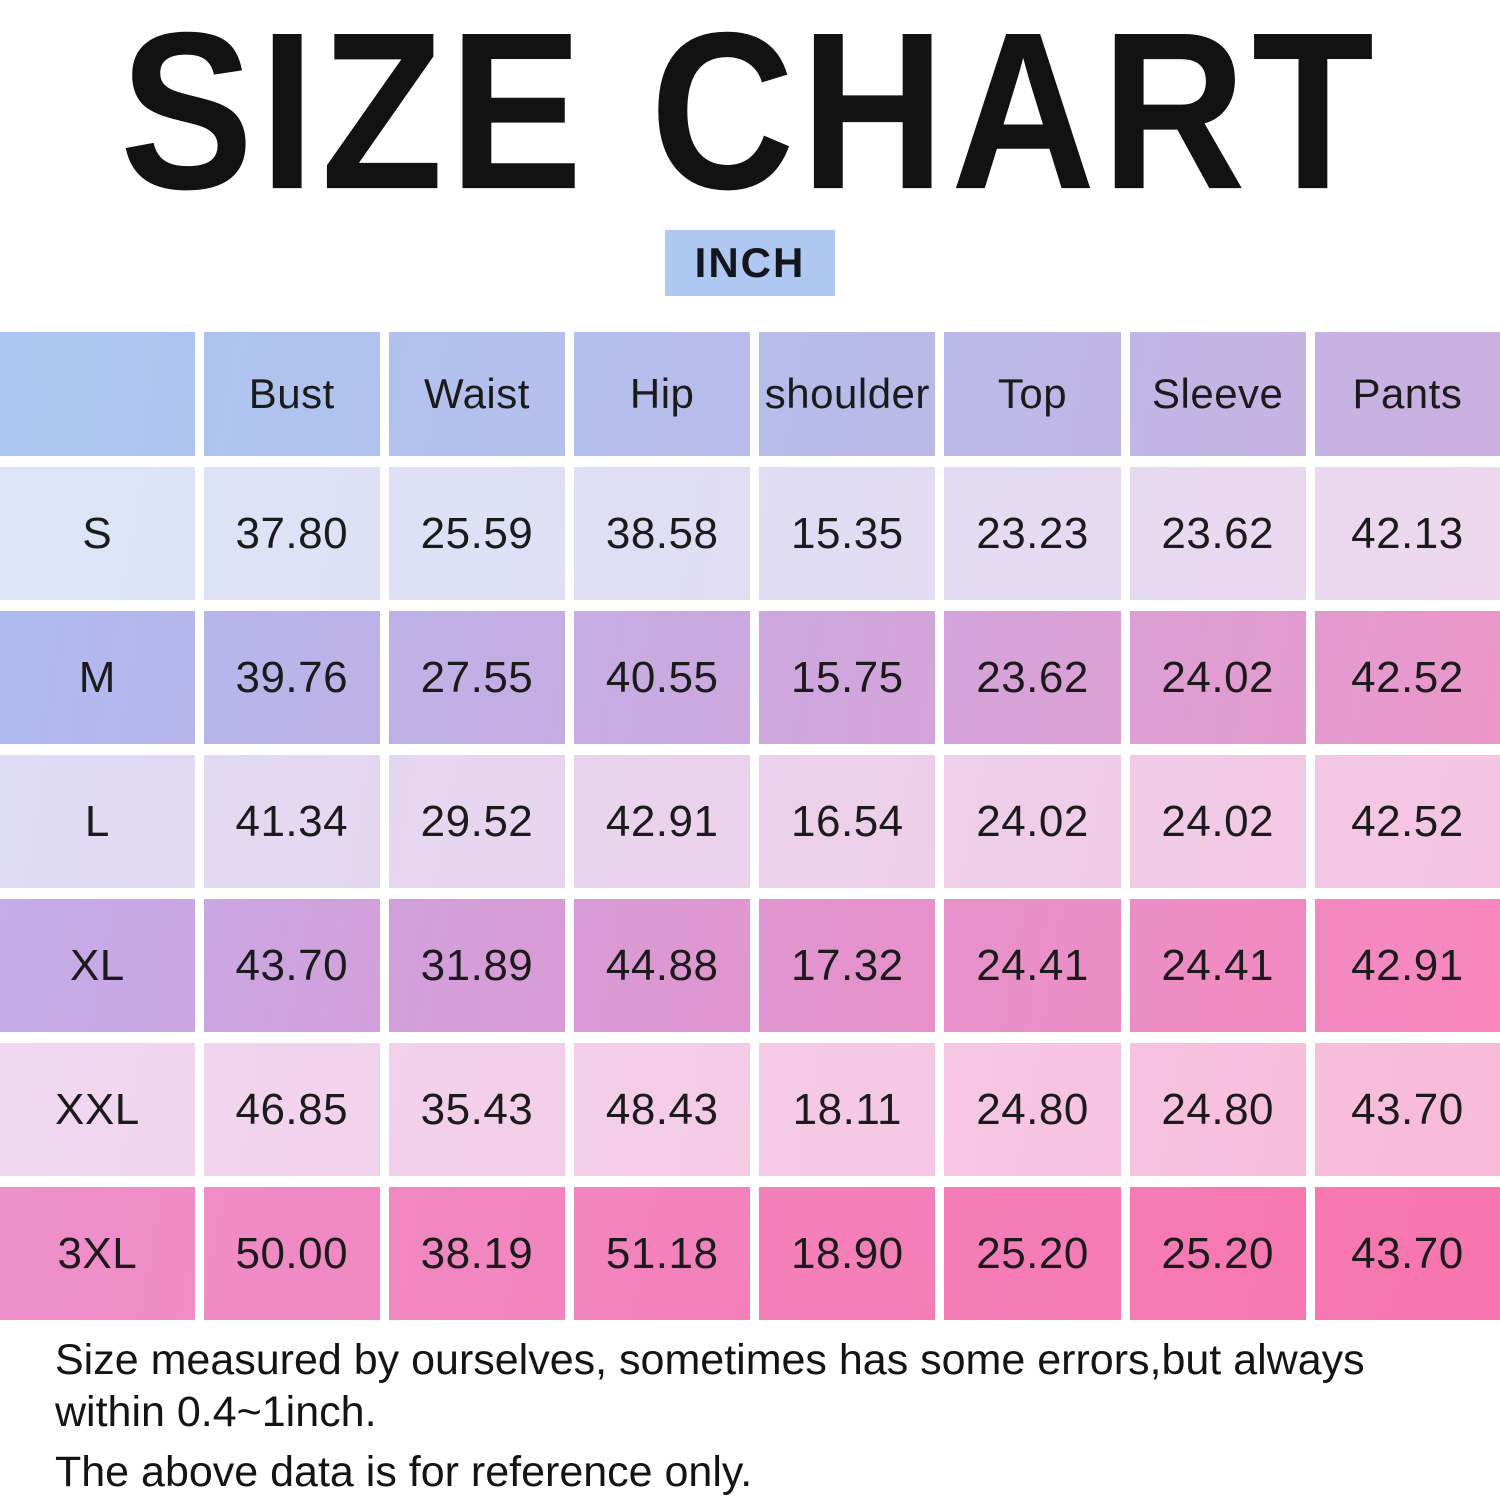 The height and width of the screenshot is (1498, 1500). I want to click on column-header: Pants, so click(1407, 393).